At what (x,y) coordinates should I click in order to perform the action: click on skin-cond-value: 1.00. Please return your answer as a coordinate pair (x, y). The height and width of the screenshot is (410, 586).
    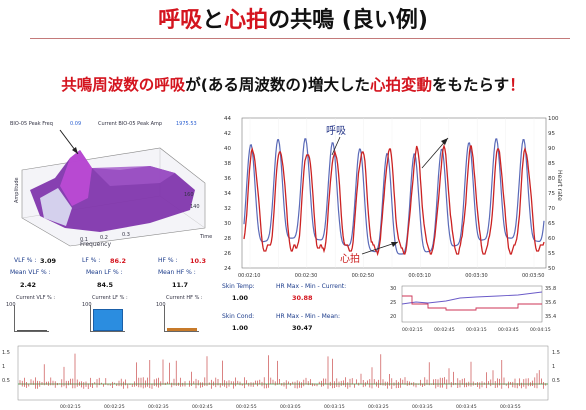
    Looking at the image, I should click on (240, 328).